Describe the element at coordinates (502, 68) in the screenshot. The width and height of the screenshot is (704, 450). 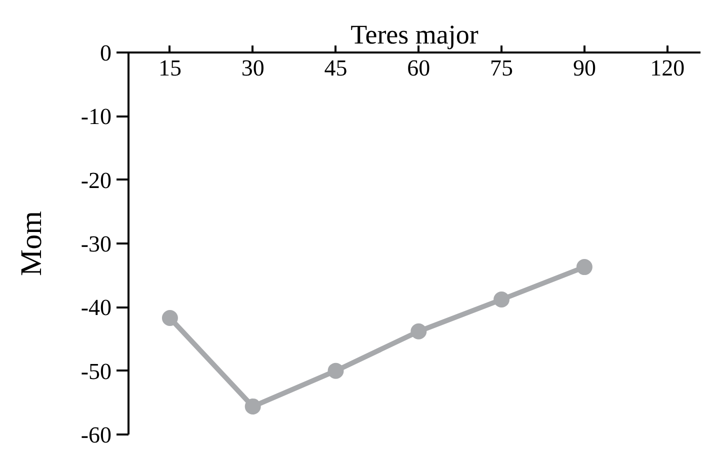
I see `x-tick-label: 75` at that location.